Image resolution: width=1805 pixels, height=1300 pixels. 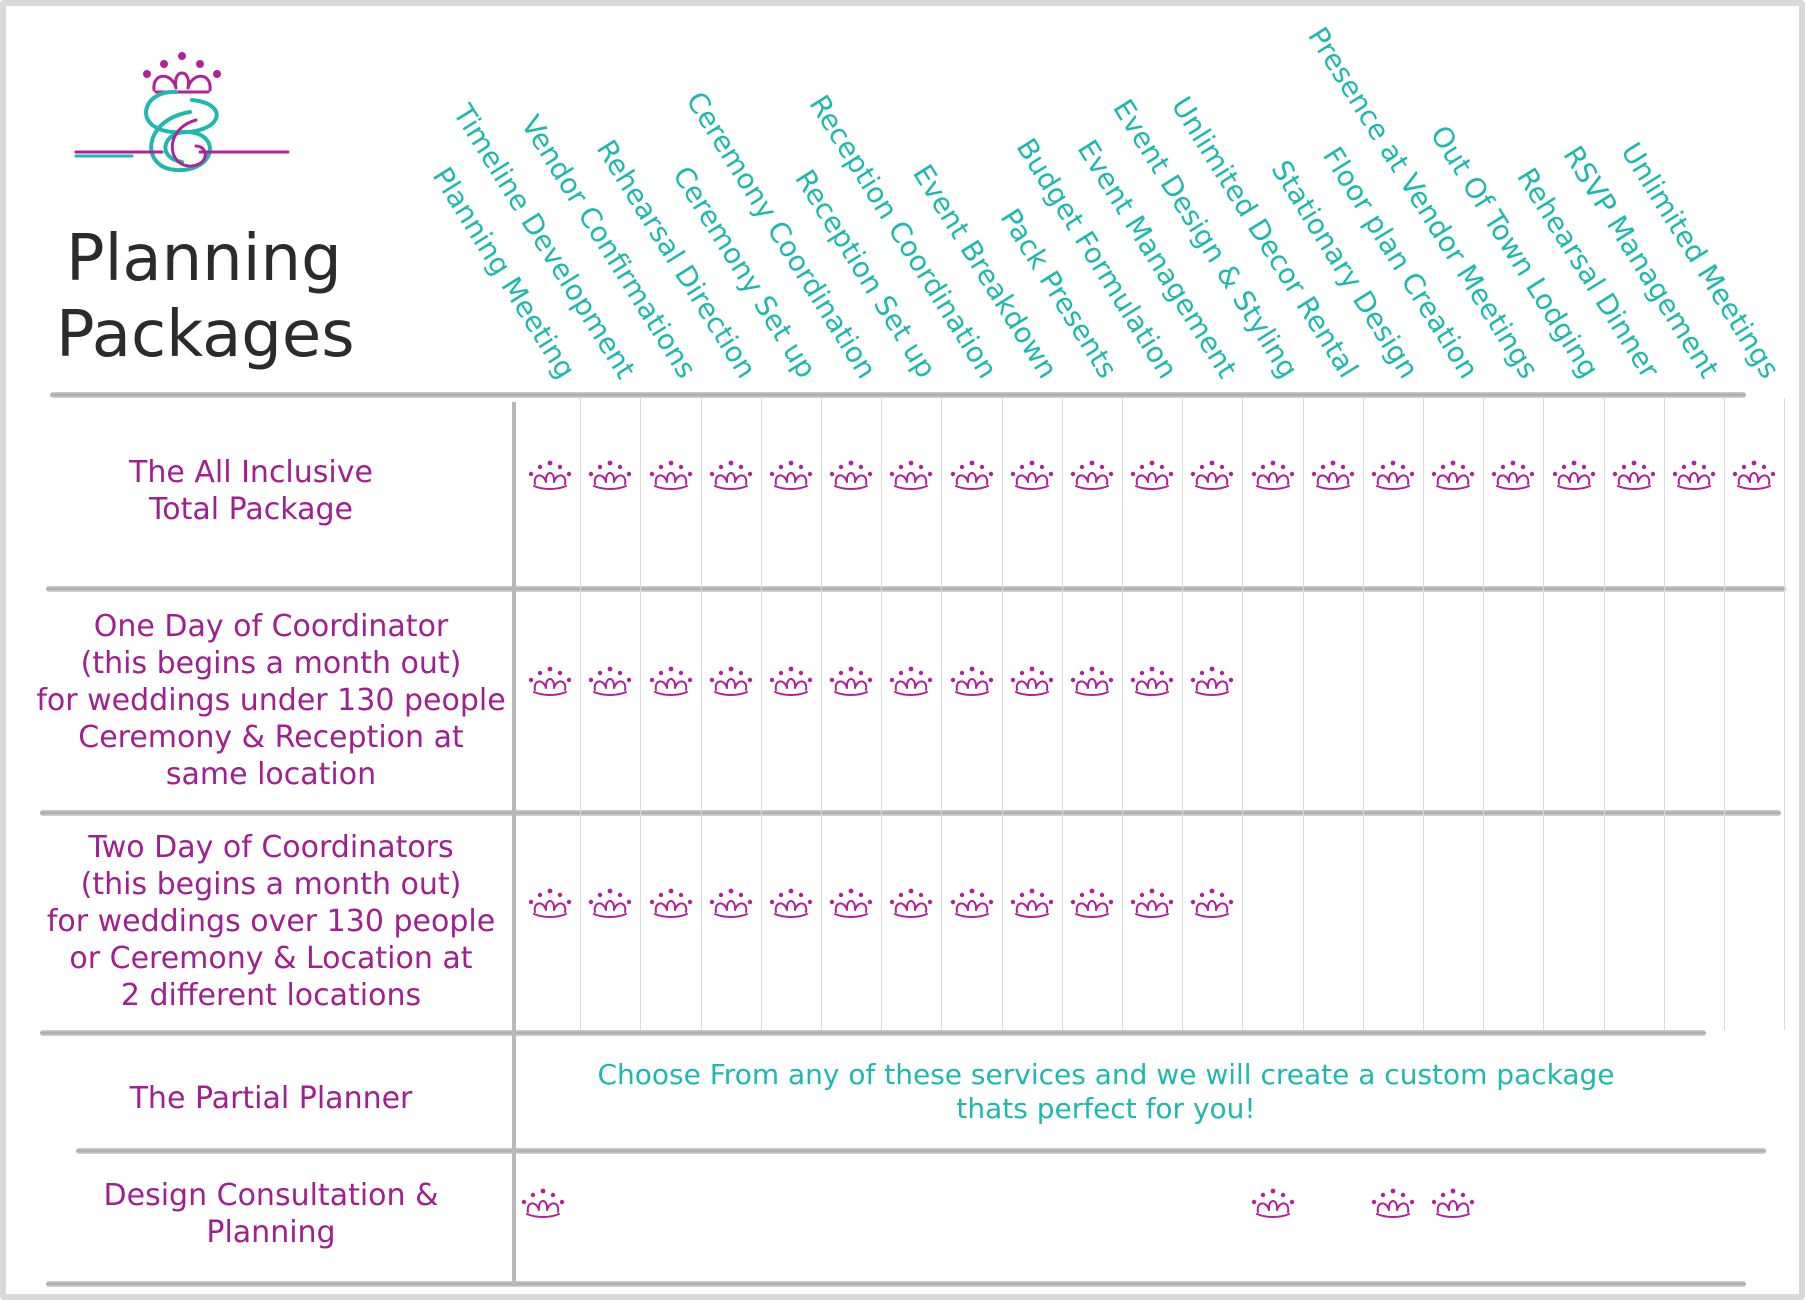 What do you see at coordinates (271, 774) in the screenshot?
I see `package-label-line: same location` at bounding box center [271, 774].